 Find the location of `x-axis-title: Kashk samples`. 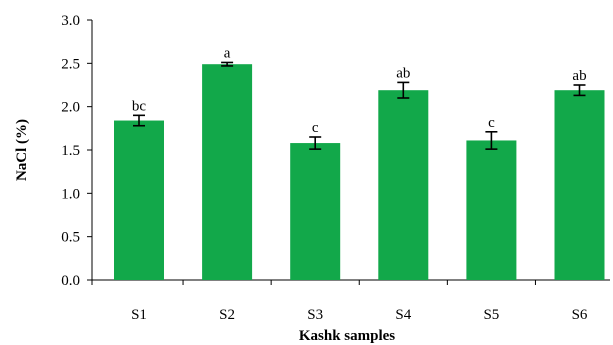

x-axis-title: Kashk samples is located at coordinates (347, 336).